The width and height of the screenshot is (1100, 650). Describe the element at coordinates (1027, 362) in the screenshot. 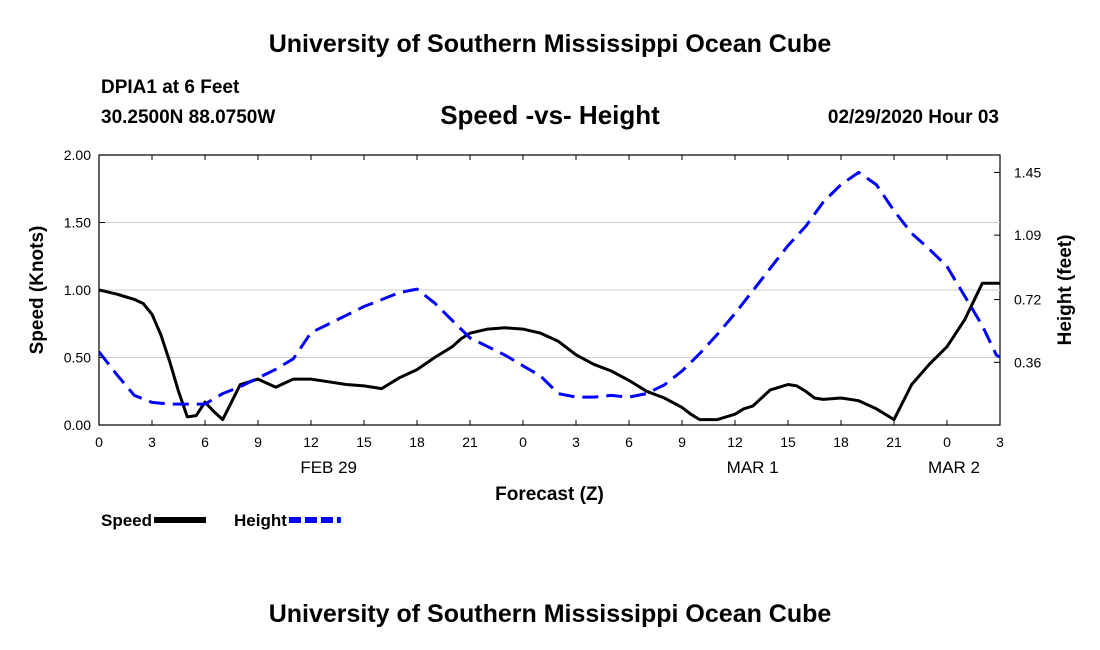

I see `y2-tick-label: 0.36` at that location.